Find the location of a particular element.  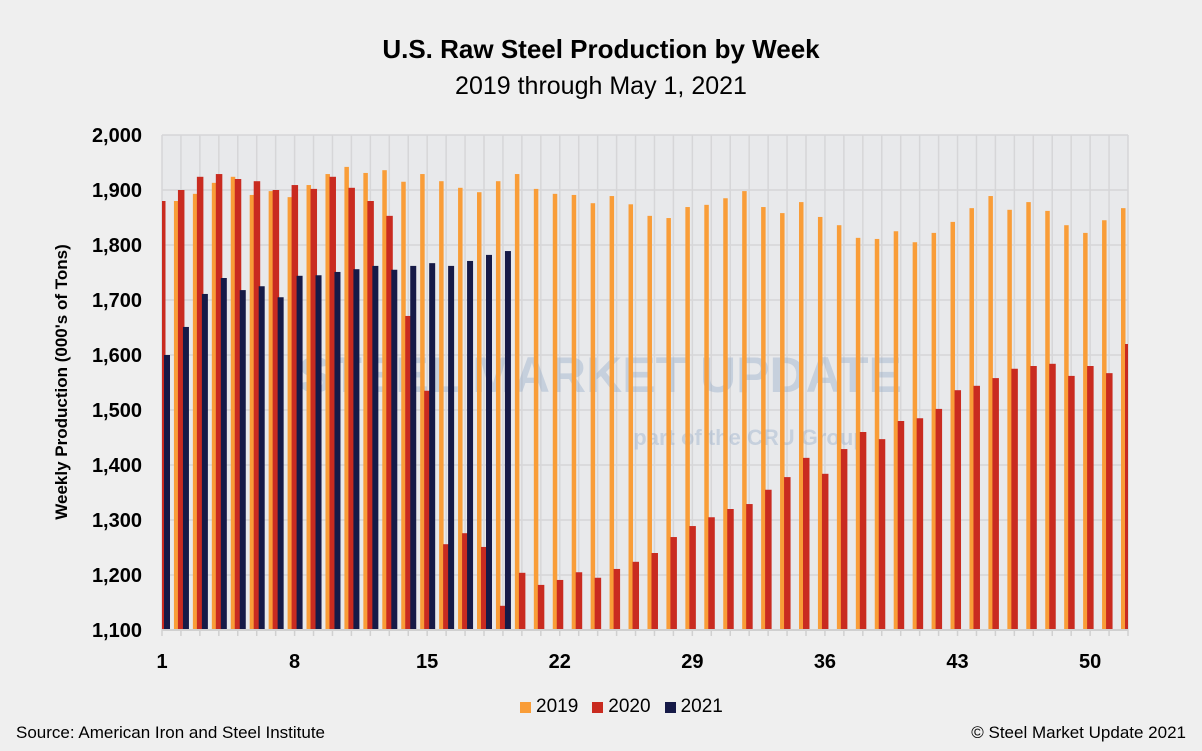

legend-label: 2019 is located at coordinates (557, 706).